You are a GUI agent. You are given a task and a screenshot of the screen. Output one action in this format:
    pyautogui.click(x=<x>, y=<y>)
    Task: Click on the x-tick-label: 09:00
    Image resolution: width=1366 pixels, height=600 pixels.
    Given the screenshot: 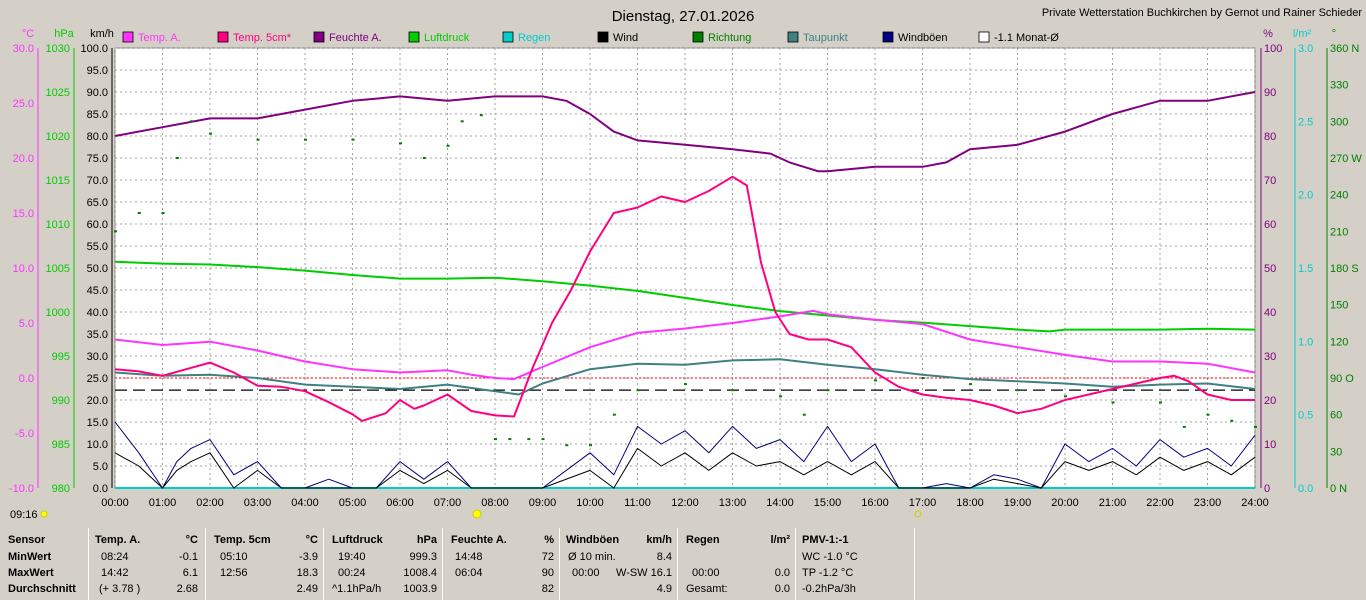 What is the action you would take?
    pyautogui.click(x=543, y=503)
    